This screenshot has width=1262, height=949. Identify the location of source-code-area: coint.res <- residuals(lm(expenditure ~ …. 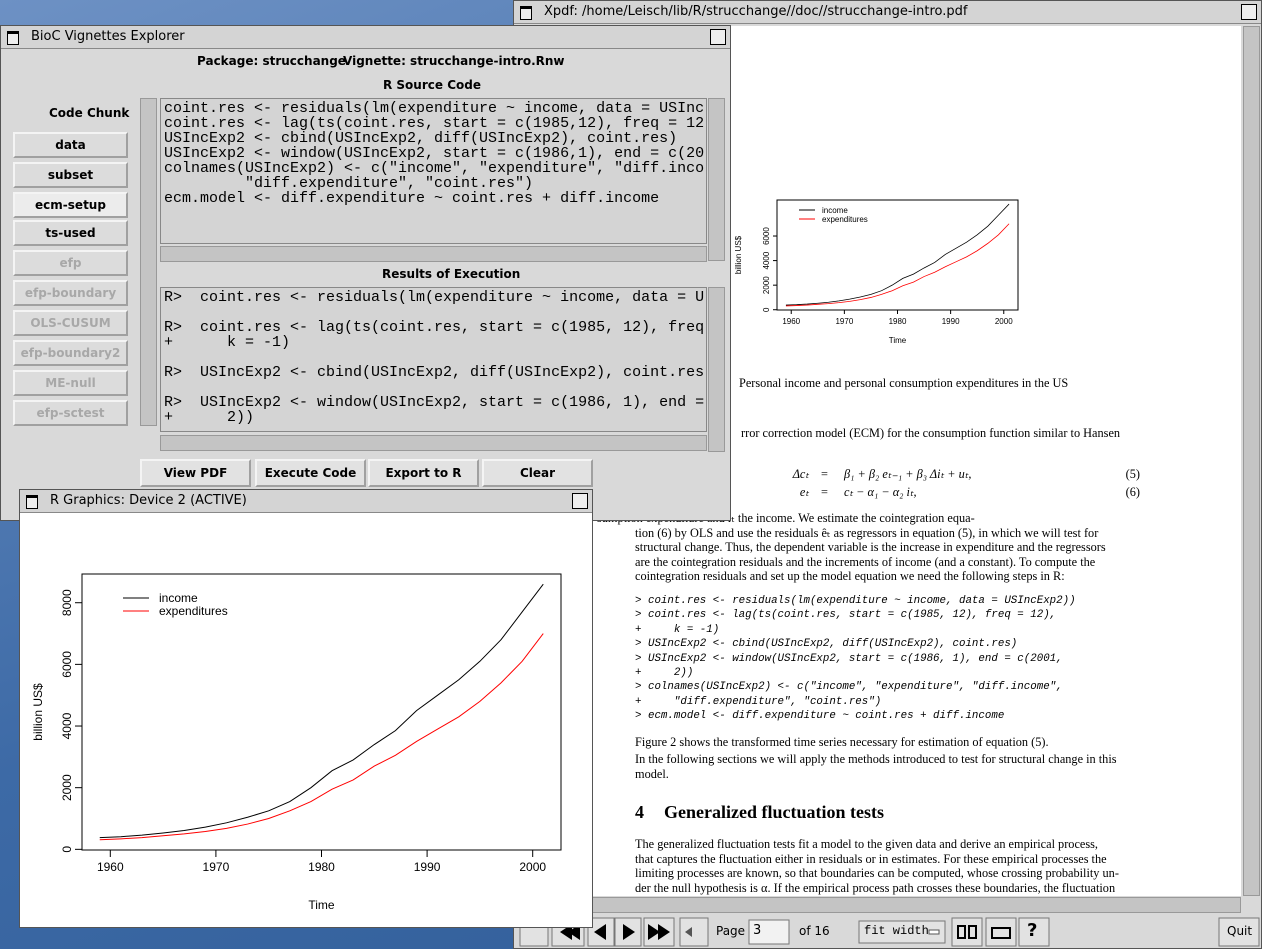
(433, 171).